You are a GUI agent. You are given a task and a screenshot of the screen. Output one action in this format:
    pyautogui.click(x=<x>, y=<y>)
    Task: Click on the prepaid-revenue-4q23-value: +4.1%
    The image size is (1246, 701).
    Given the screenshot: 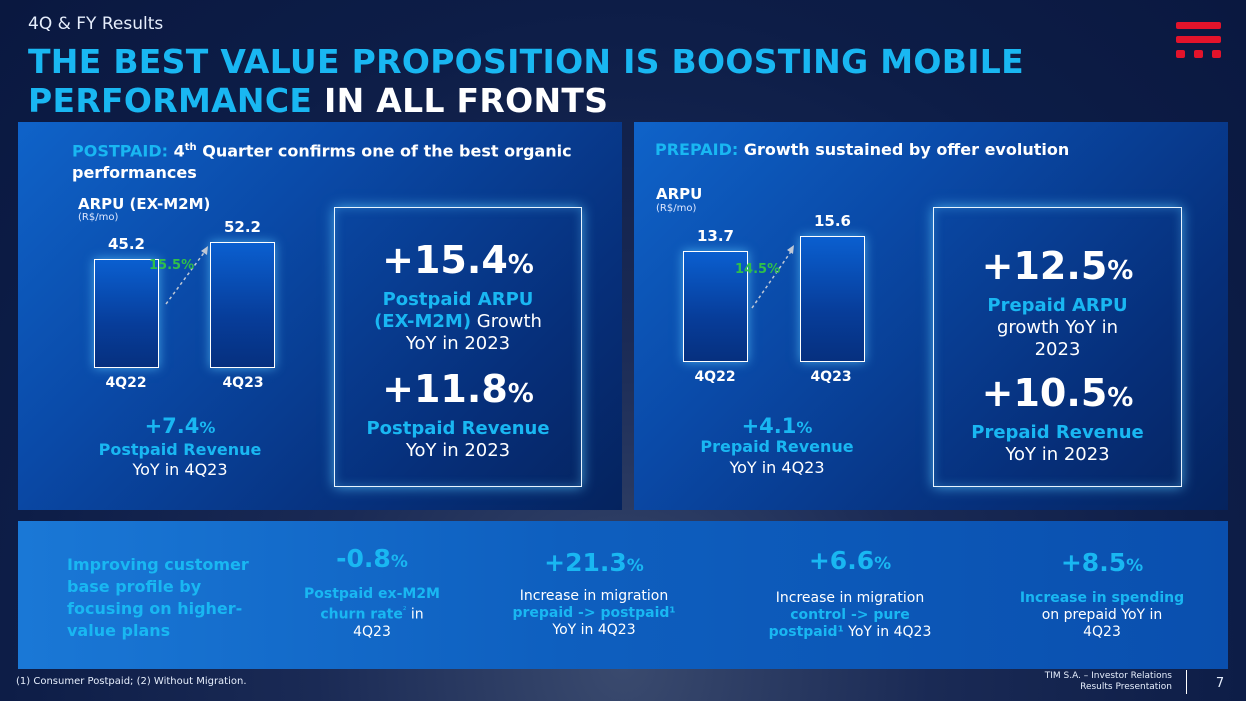 What is the action you would take?
    pyautogui.click(x=777, y=427)
    